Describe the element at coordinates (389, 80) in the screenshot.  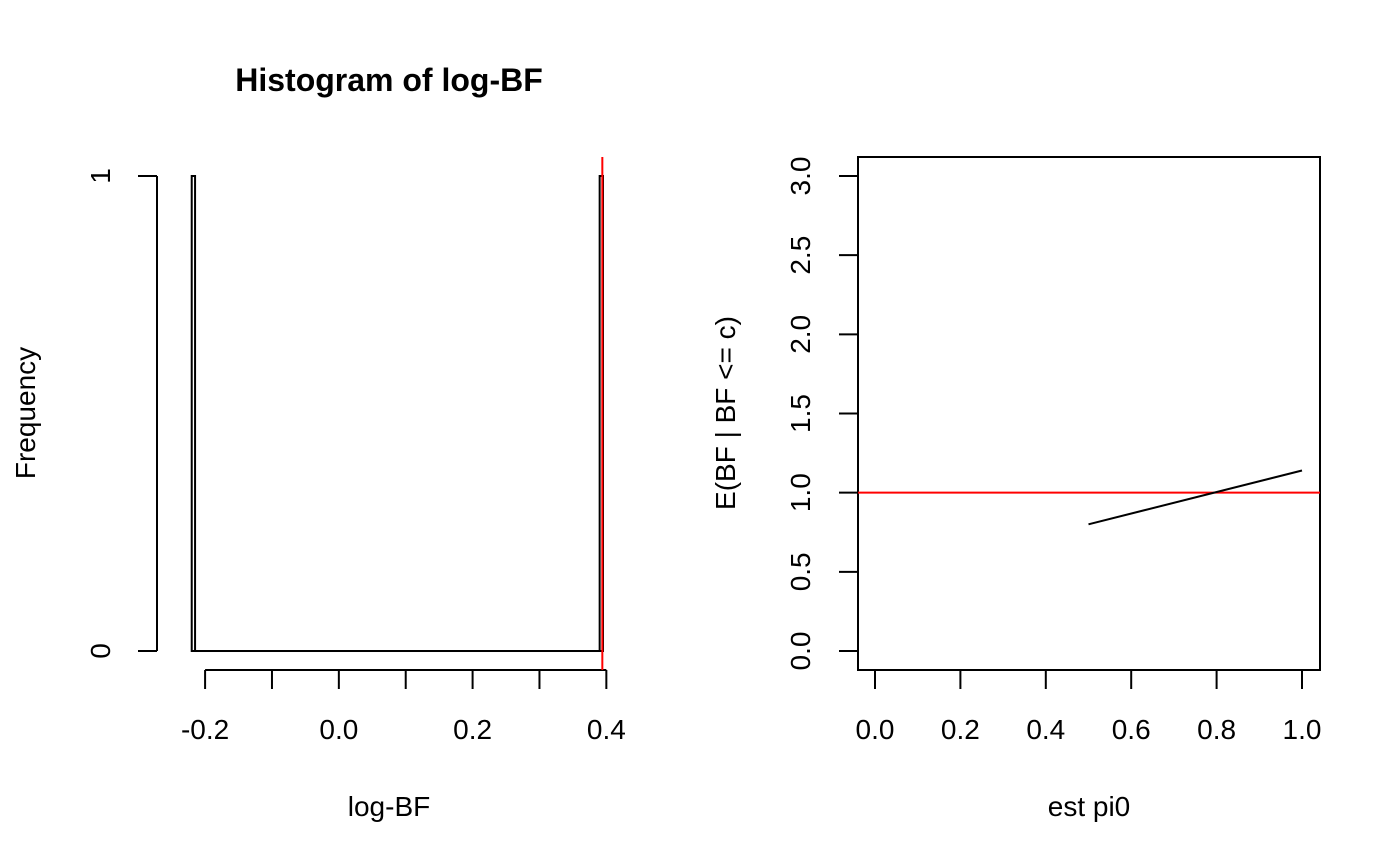
I see `histogram-title: Histogram of log-BF` at that location.